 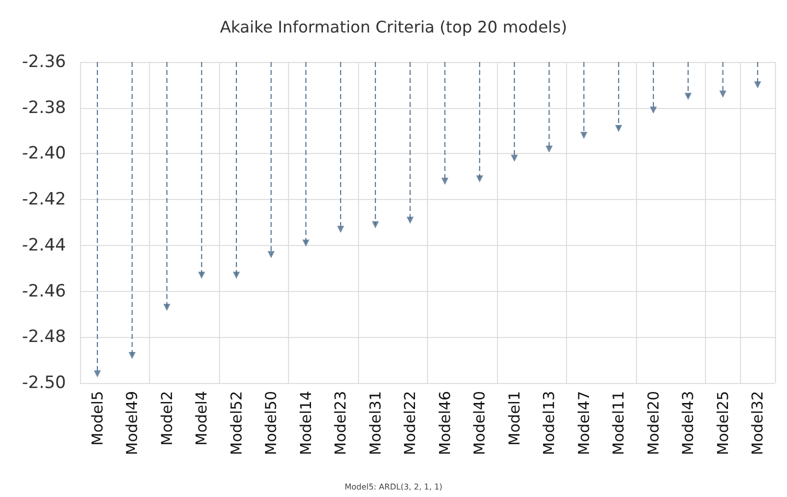 I want to click on x-tick-label: Model50, so click(x=271, y=423).